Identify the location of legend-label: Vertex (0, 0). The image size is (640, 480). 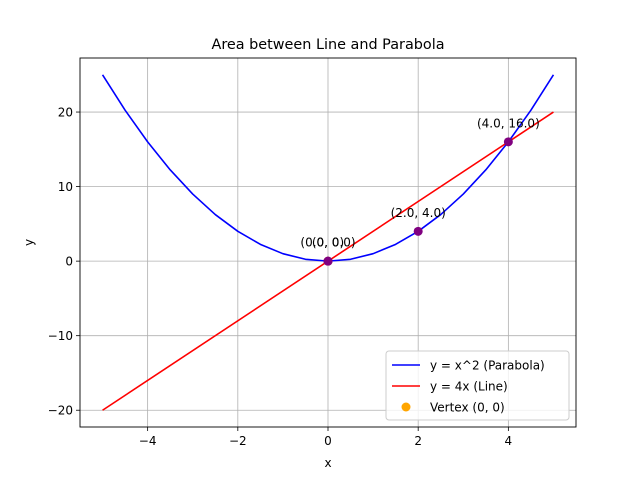
(467, 407).